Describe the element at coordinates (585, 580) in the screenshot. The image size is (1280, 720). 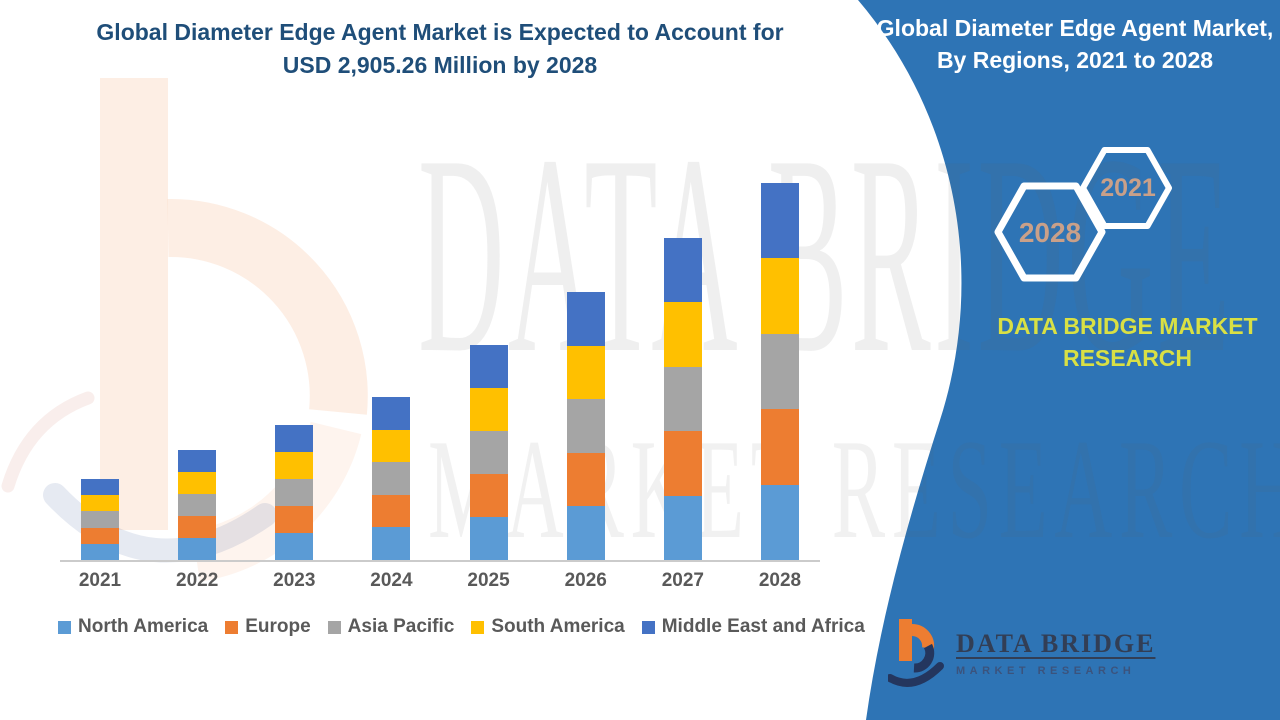
I see `x-axis-label-2026: 2026` at that location.